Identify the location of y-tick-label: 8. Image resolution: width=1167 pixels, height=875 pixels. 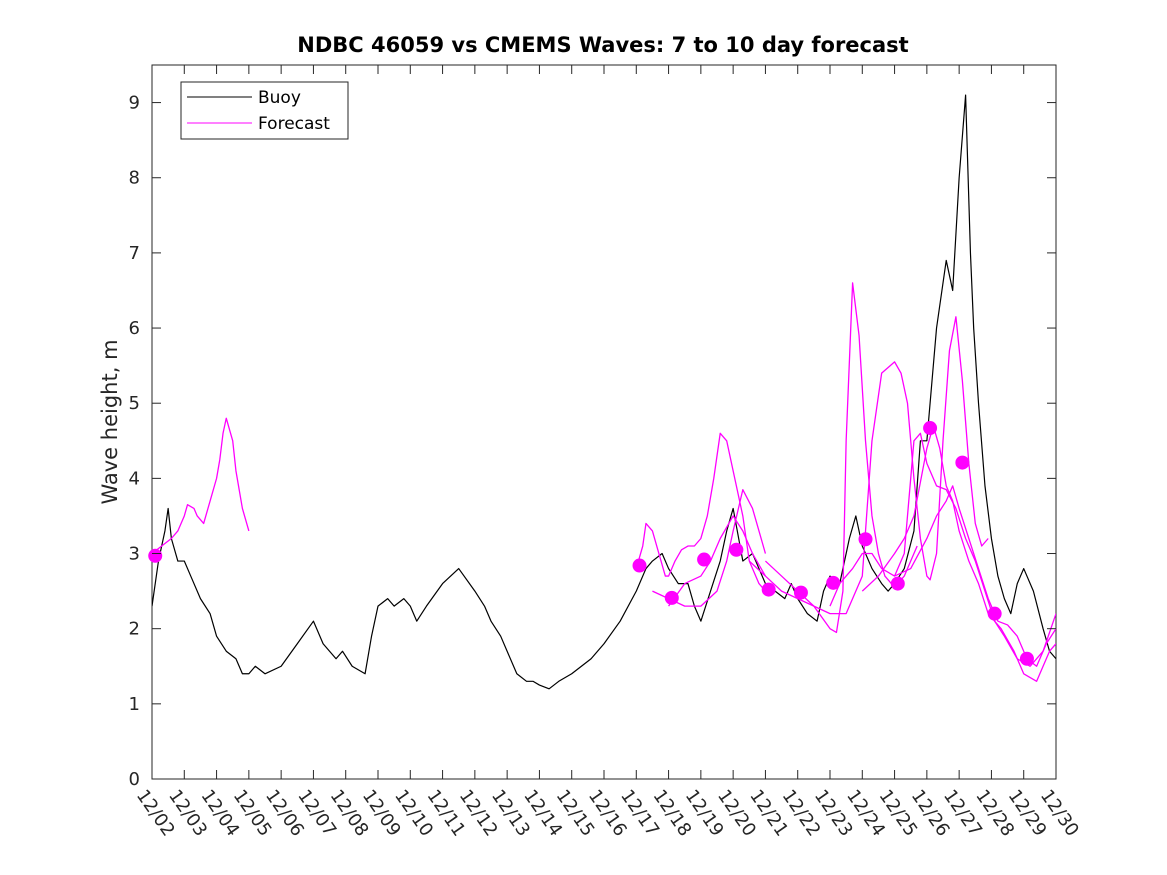
(134, 178).